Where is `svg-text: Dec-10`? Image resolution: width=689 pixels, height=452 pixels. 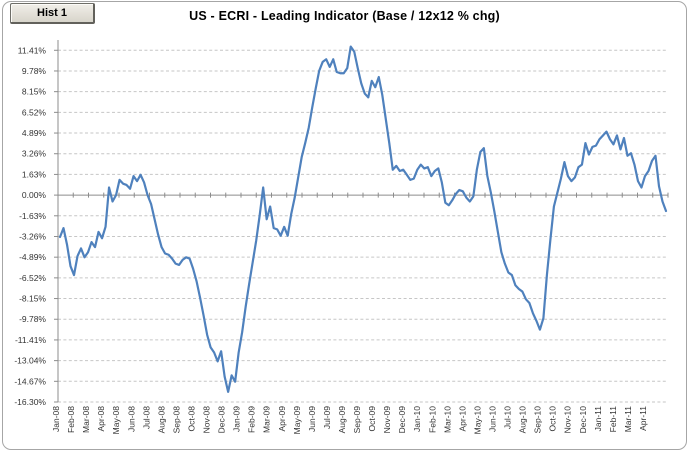
svg-text: Dec-10 is located at coordinates (583, 420).